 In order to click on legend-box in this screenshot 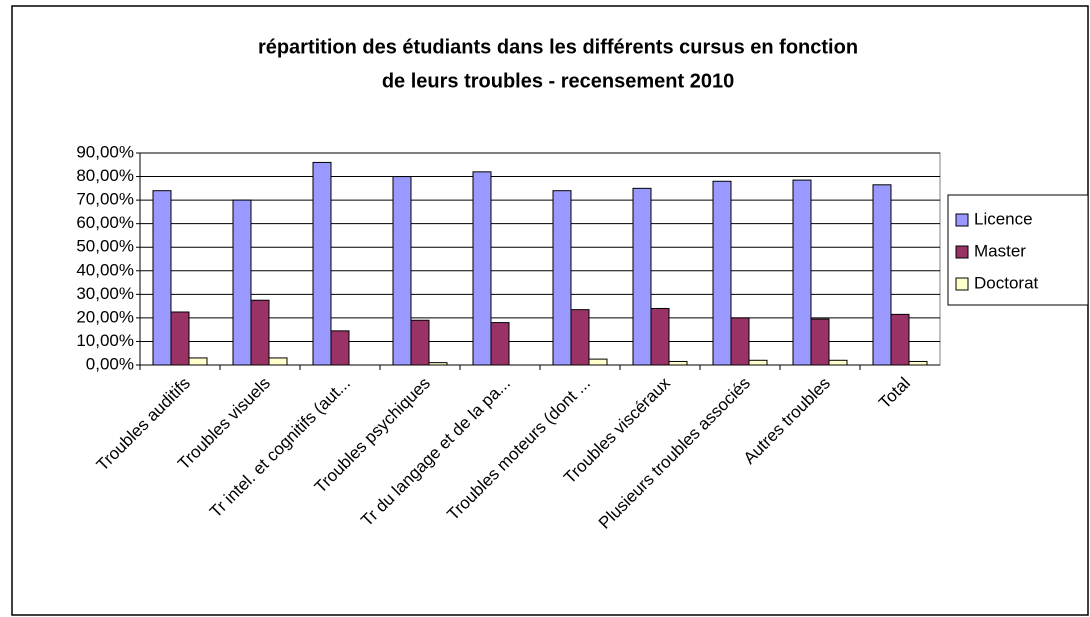, I will do `click(1018, 250)`.